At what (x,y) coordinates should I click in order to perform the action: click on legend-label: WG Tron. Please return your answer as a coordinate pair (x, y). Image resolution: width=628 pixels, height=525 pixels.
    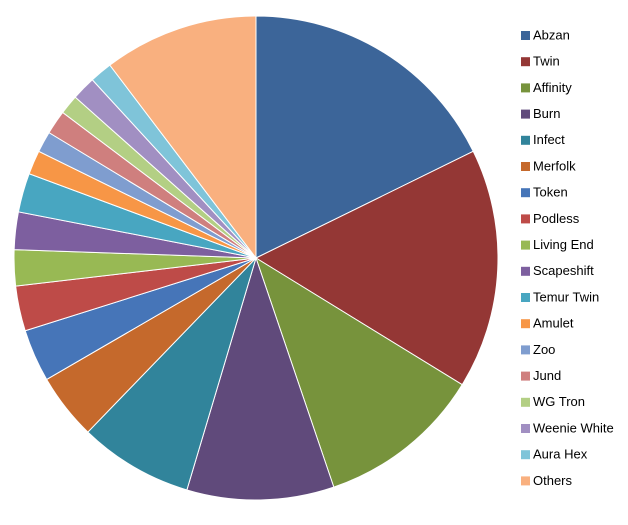
    Looking at the image, I should click on (559, 401).